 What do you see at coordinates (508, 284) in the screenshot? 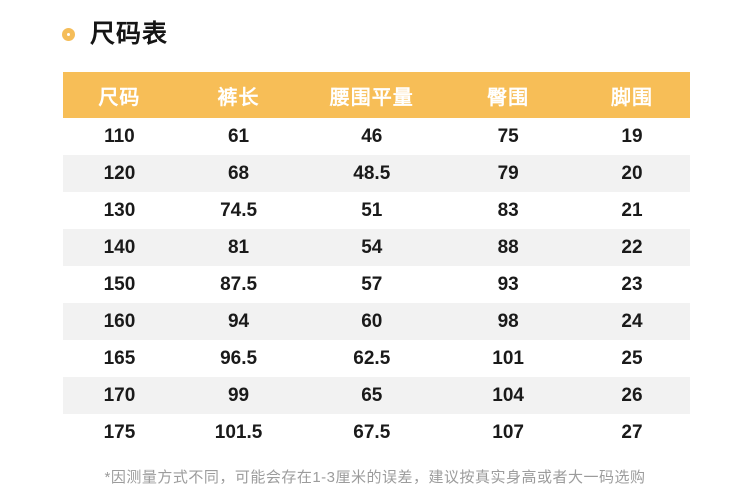
I see `table-cell: 93` at bounding box center [508, 284].